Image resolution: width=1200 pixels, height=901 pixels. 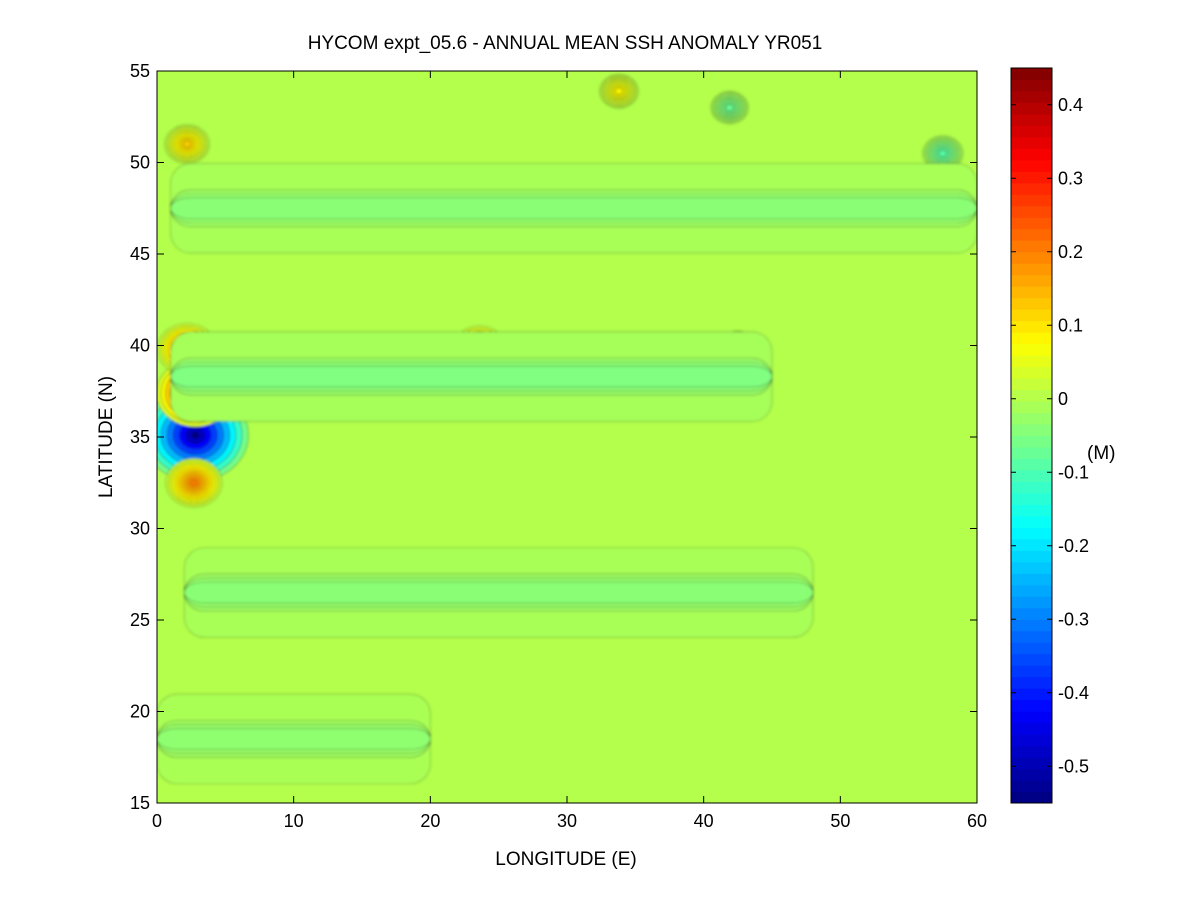 I want to click on y-tick-label: 15, so click(x=140, y=803).